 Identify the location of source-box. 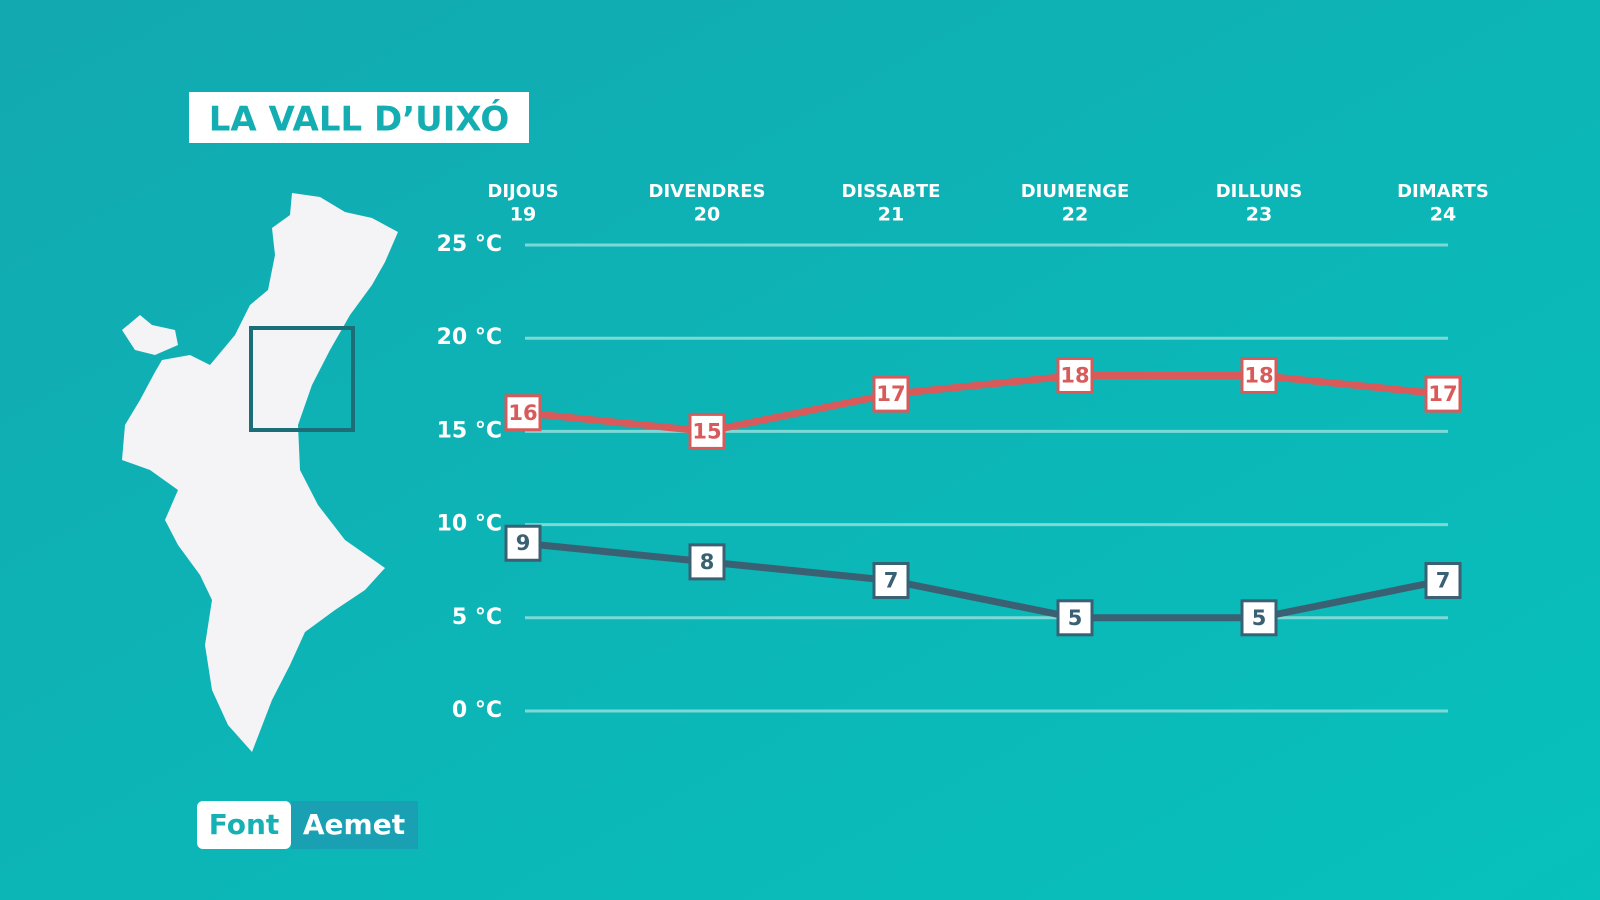
(354, 825).